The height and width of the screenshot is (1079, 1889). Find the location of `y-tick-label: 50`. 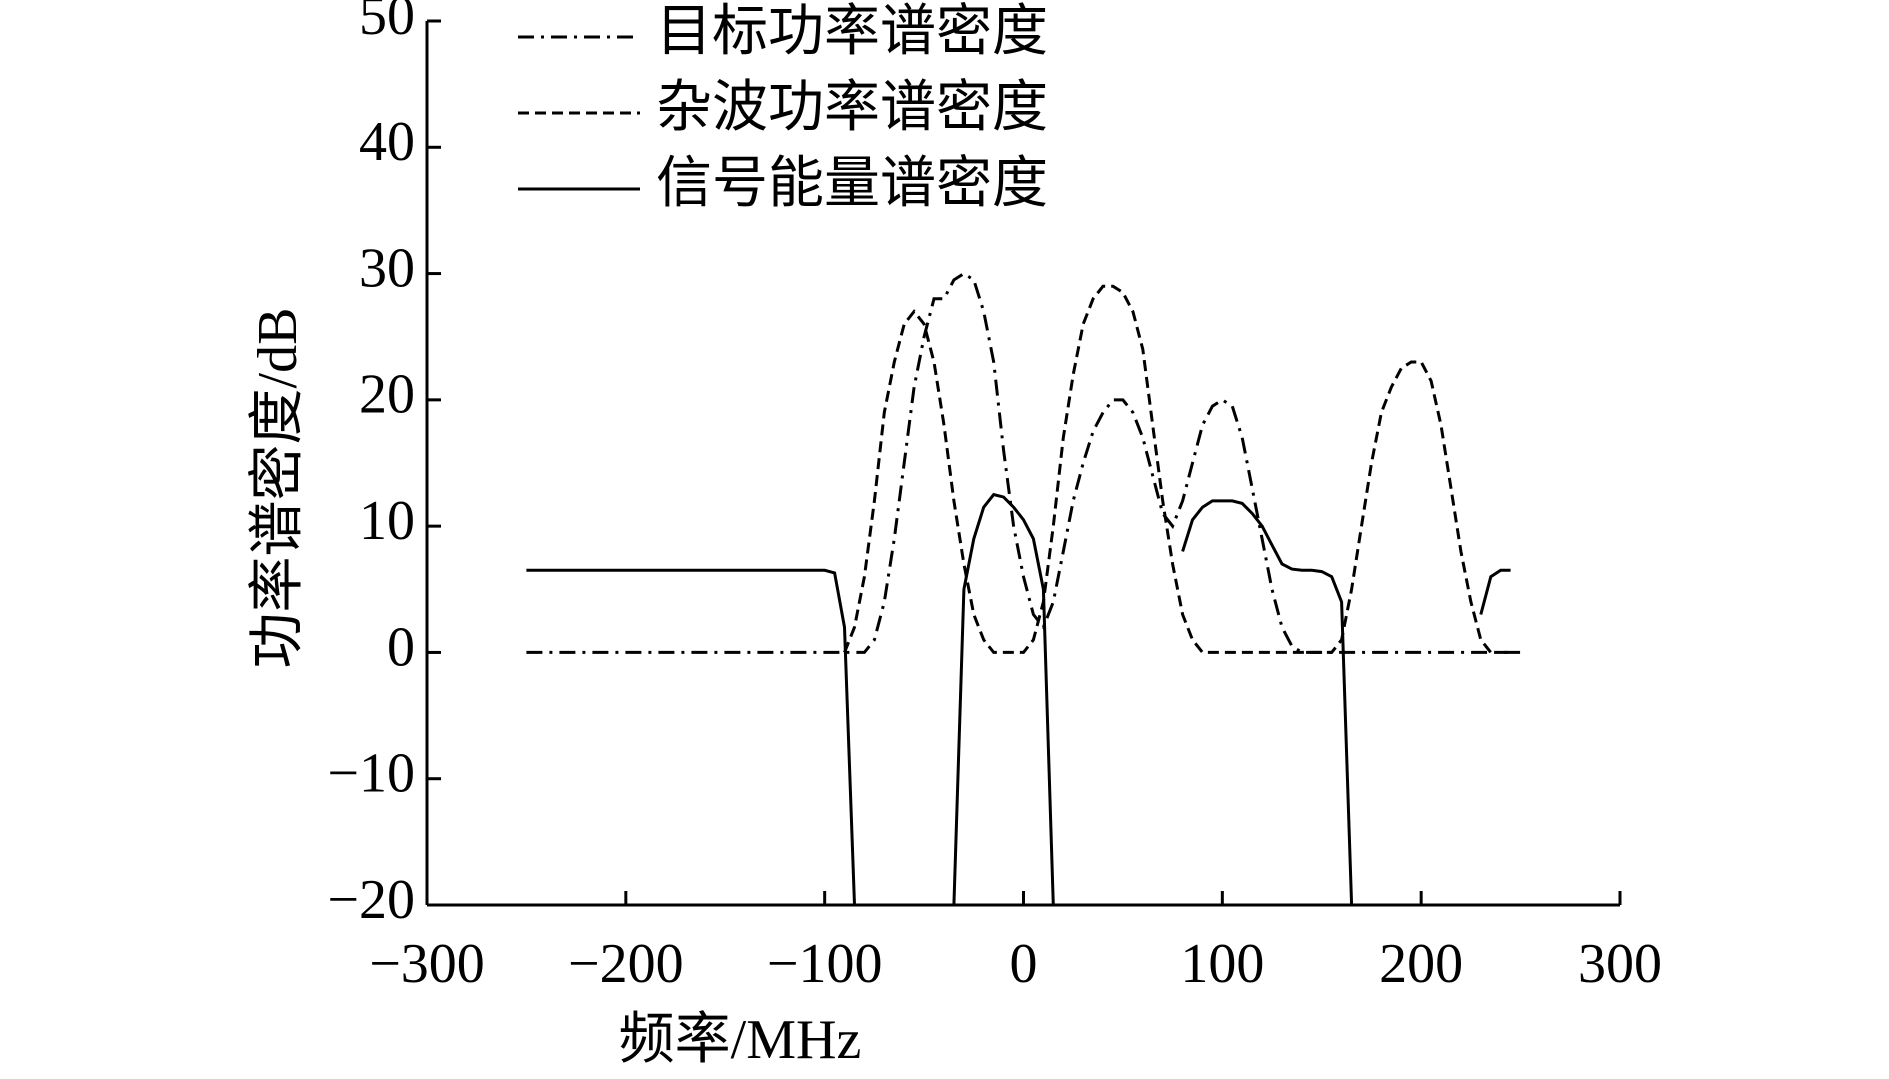

y-tick-label: 50 is located at coordinates (387, 23).